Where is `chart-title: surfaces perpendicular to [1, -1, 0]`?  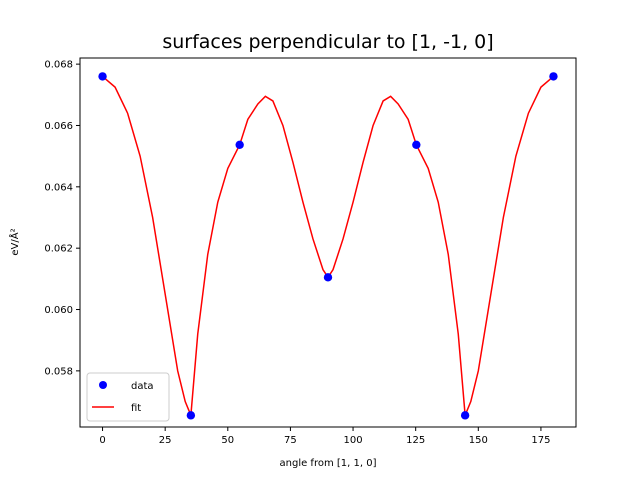
chart-title: surfaces perpendicular to [1, -1, 0] is located at coordinates (327, 42).